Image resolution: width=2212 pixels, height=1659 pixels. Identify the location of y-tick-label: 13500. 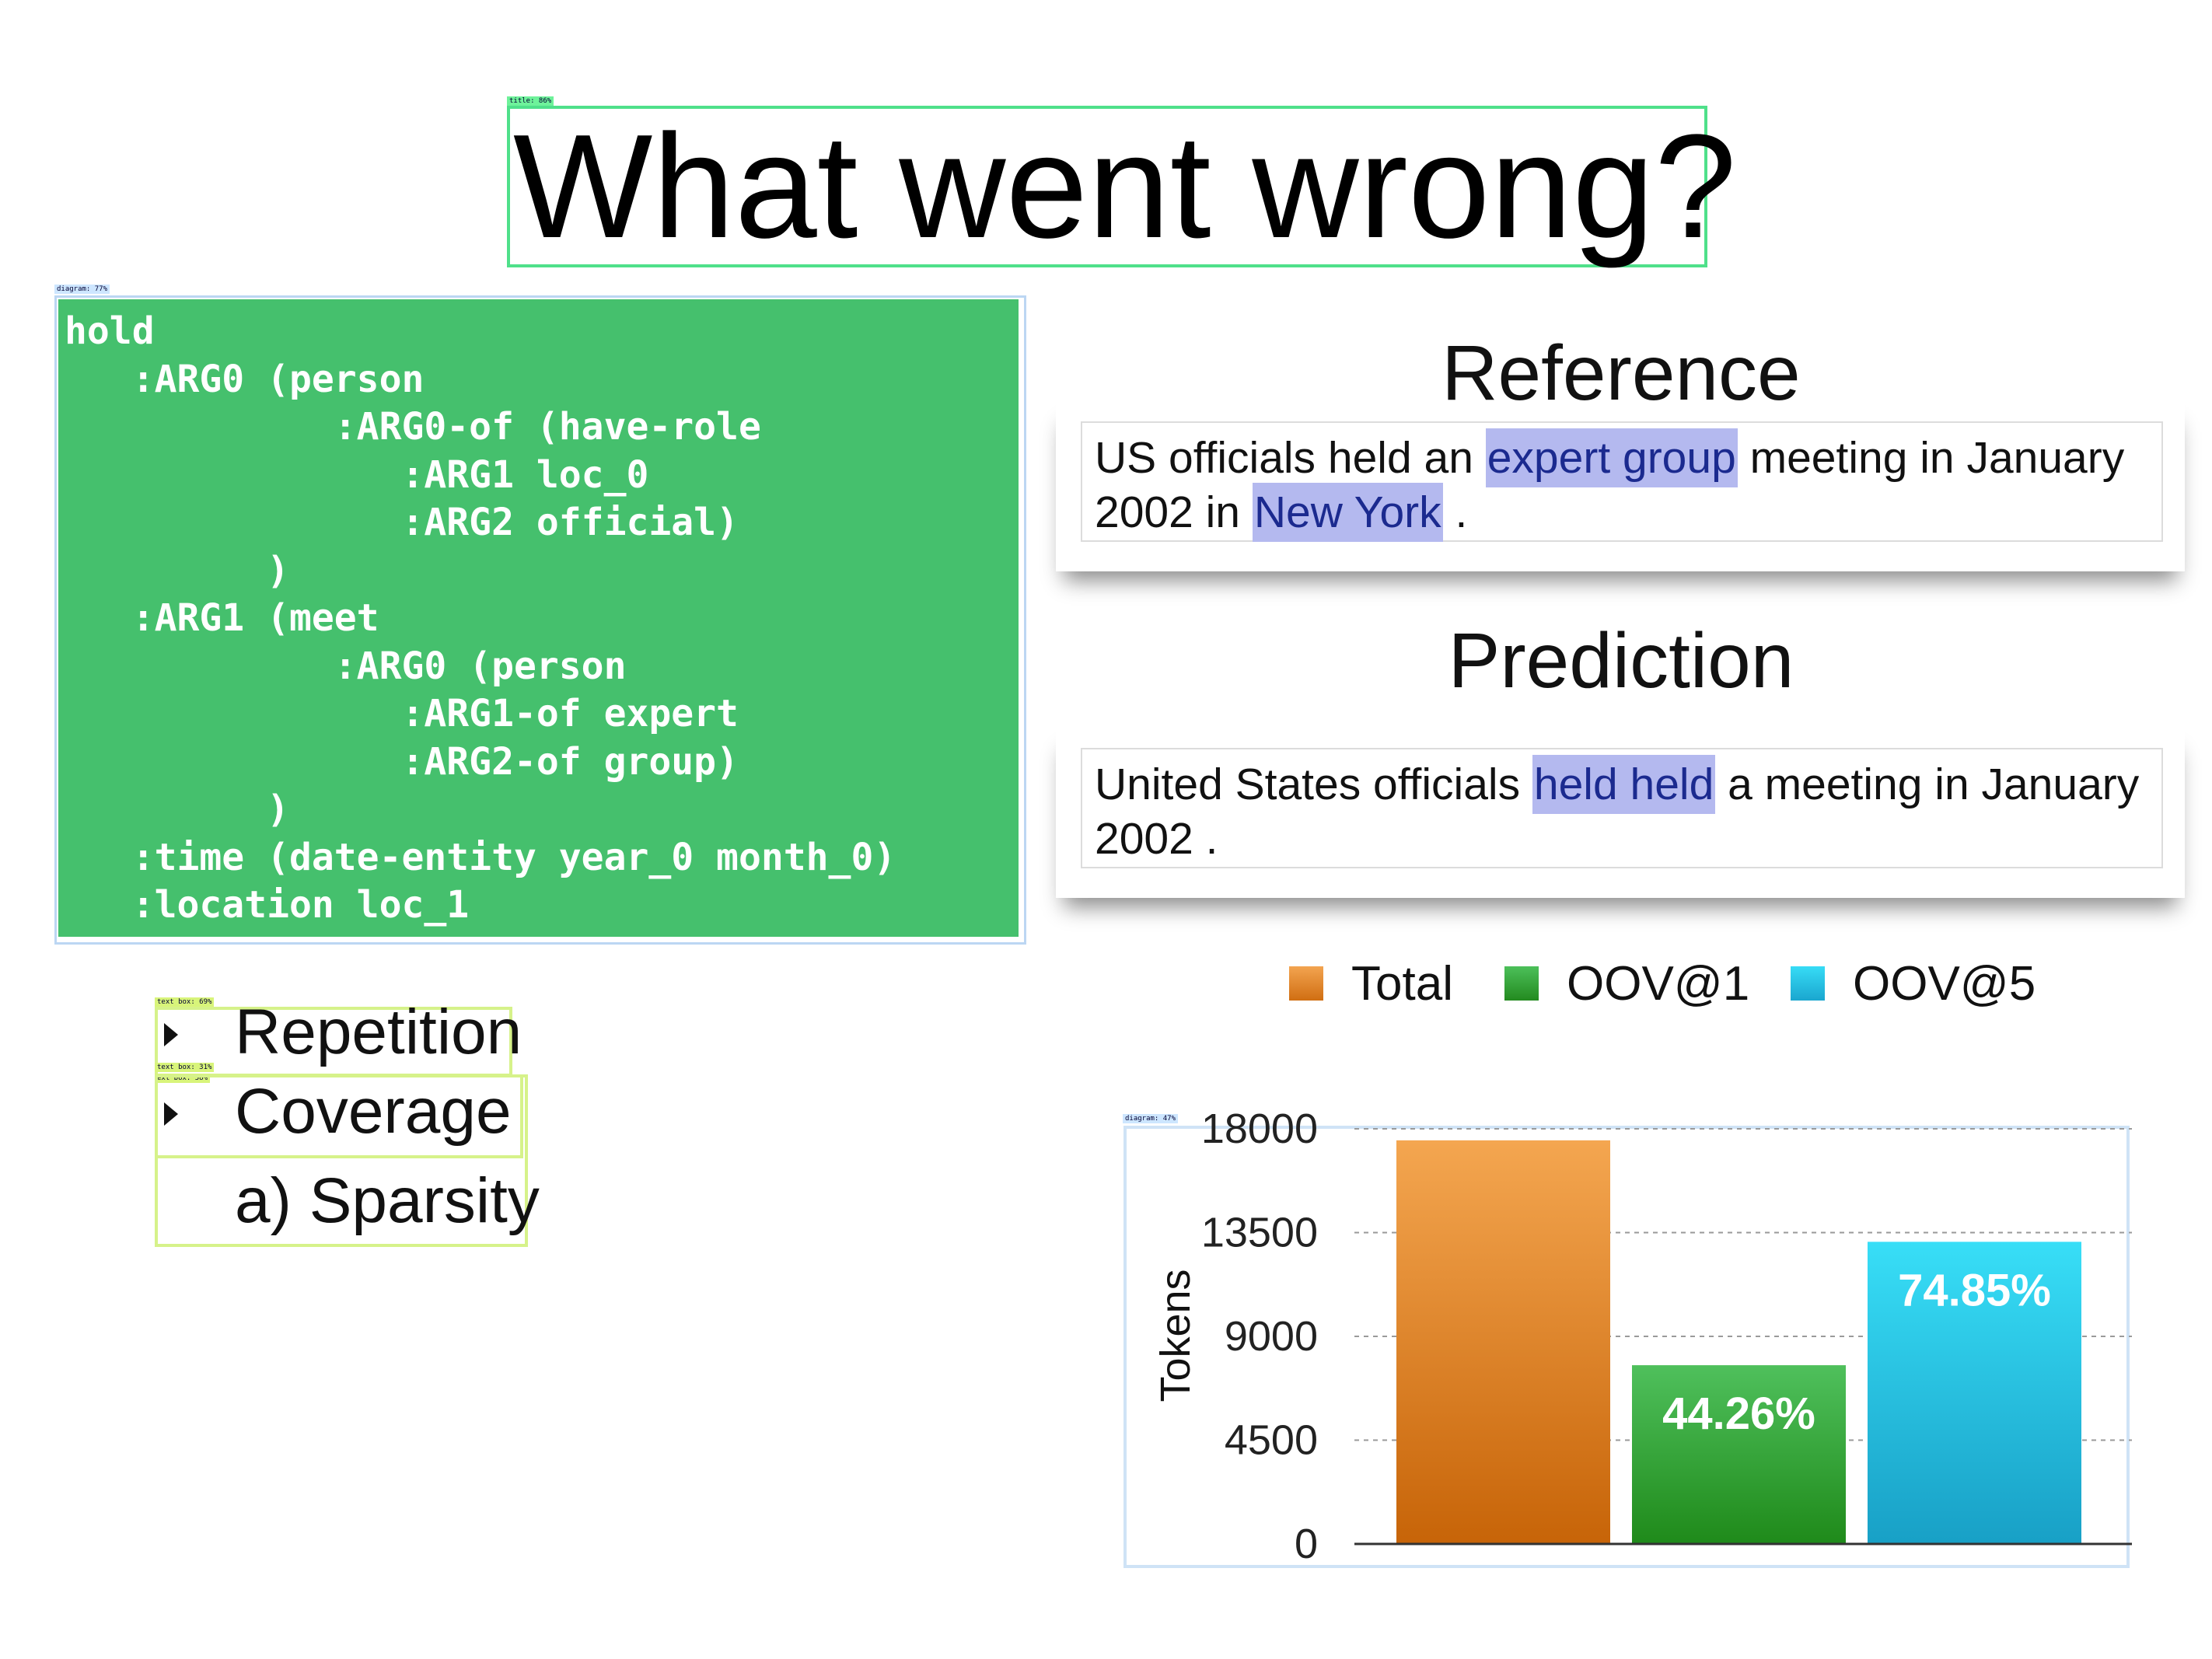
(1259, 1233).